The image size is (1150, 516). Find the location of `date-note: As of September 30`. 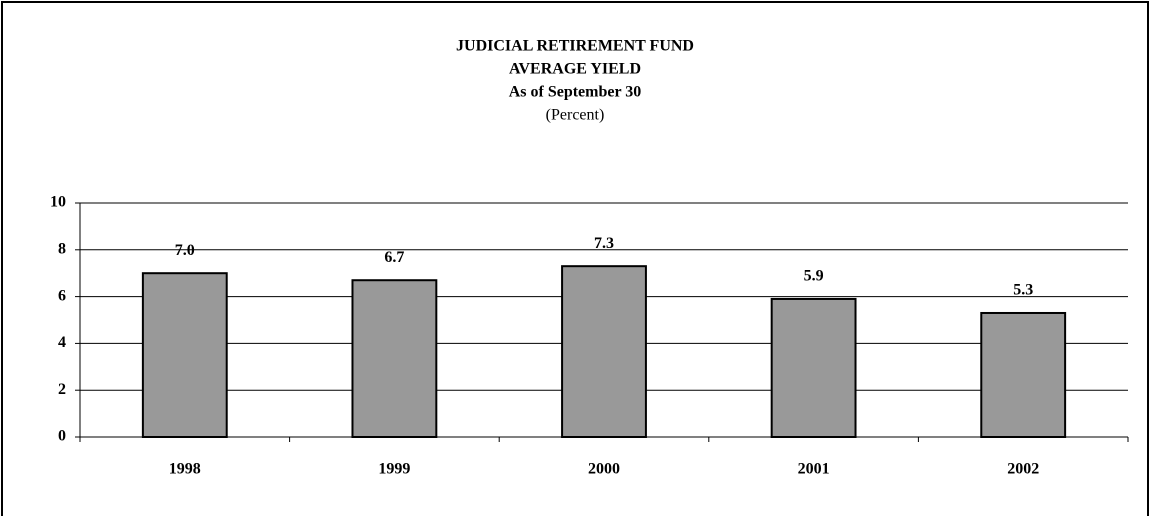

date-note: As of September 30 is located at coordinates (575, 92).